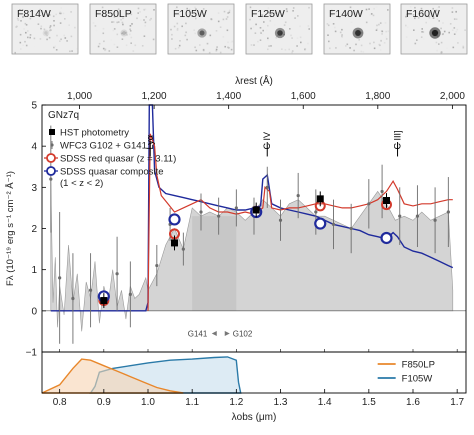 This screenshot has height=435, width=474. Describe the element at coordinates (123, 29) in the screenshot. I see `cutout-f850lp` at that location.